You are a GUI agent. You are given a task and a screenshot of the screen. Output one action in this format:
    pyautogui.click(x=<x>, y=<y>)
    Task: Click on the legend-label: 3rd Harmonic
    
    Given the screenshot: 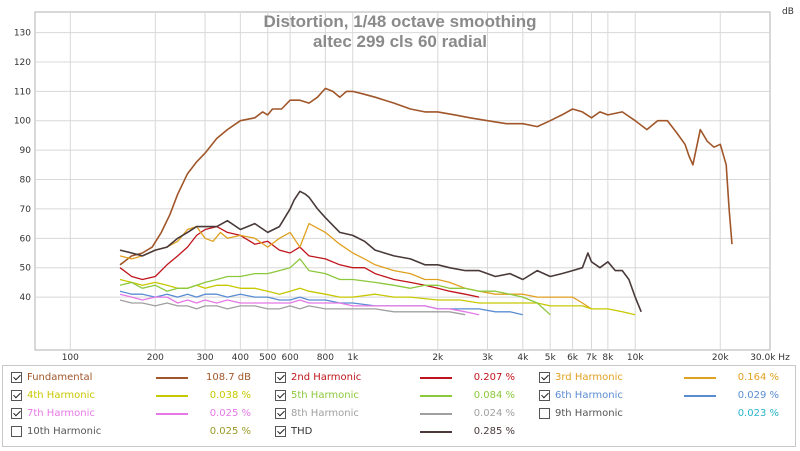 What is the action you would take?
    pyautogui.click(x=589, y=377)
    